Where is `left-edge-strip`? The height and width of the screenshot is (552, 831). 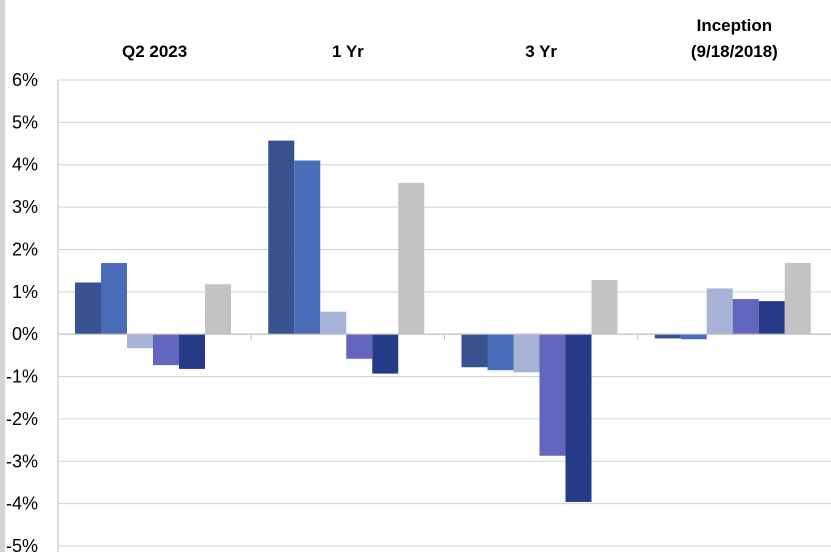 left-edge-strip is located at coordinates (2, 276).